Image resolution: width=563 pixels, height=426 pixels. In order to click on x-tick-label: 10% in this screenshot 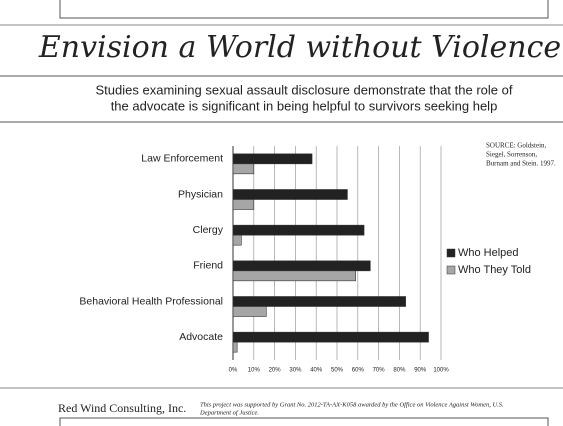, I will do `click(254, 371)`.